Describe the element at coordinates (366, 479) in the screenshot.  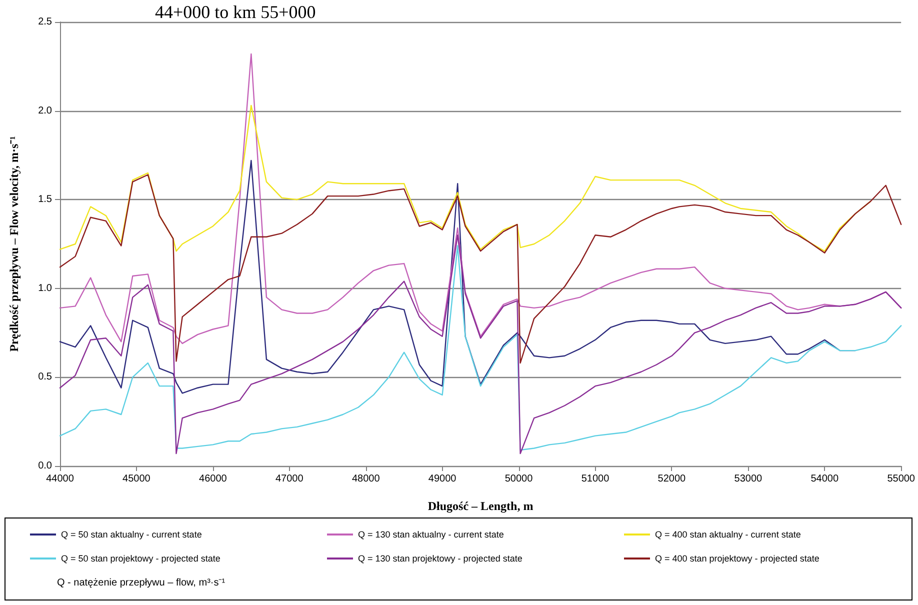
I see `x-tick-label: 48000` at that location.